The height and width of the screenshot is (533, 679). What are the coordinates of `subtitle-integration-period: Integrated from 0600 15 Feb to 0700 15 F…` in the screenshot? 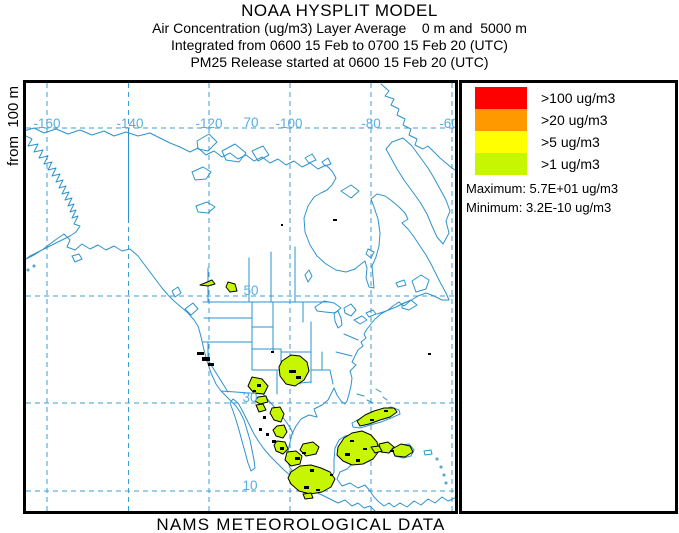 It's located at (339, 45).